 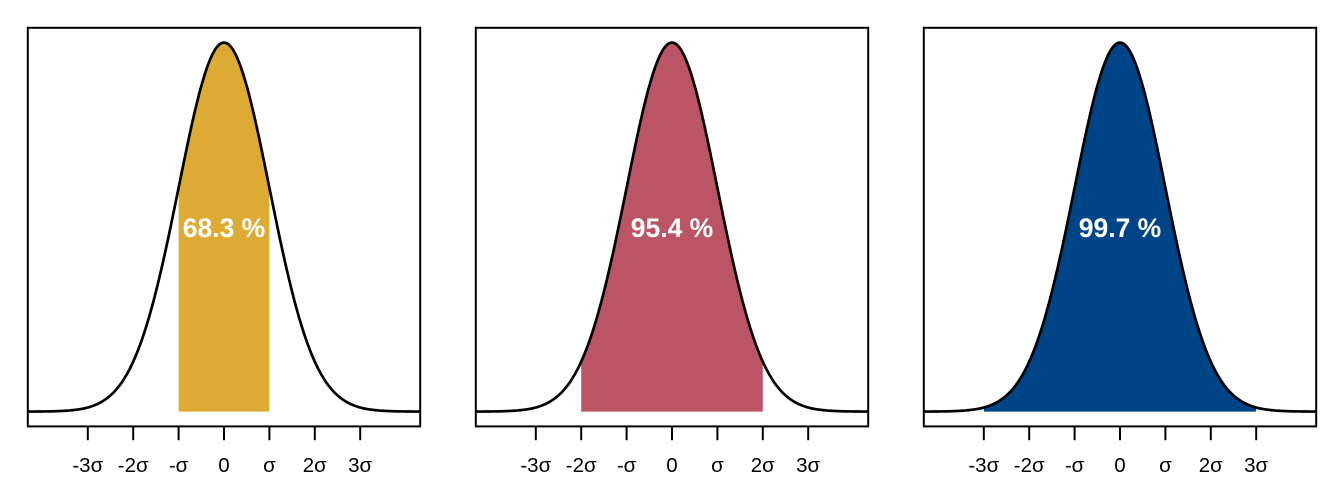 What do you see at coordinates (672, 228) in the screenshot?
I see `svg-text: 95.4 %` at bounding box center [672, 228].